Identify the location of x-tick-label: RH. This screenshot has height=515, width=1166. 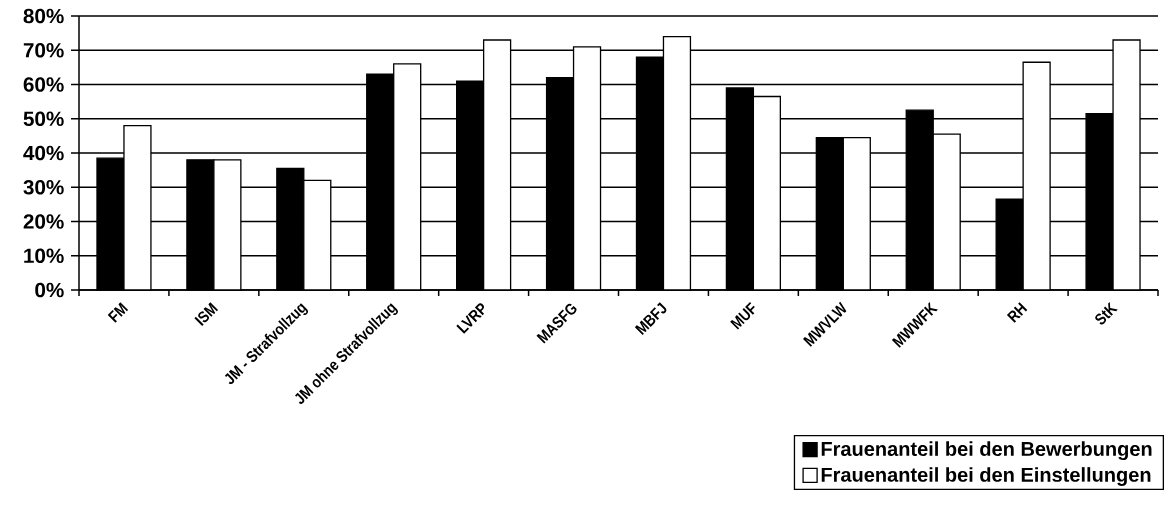
(1017, 312).